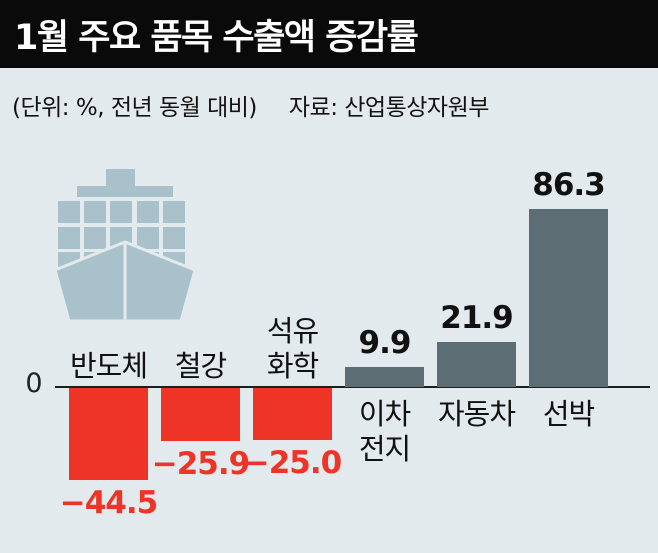 Image resolution: width=658 pixels, height=553 pixels. I want to click on axis-baseline, so click(352, 387).